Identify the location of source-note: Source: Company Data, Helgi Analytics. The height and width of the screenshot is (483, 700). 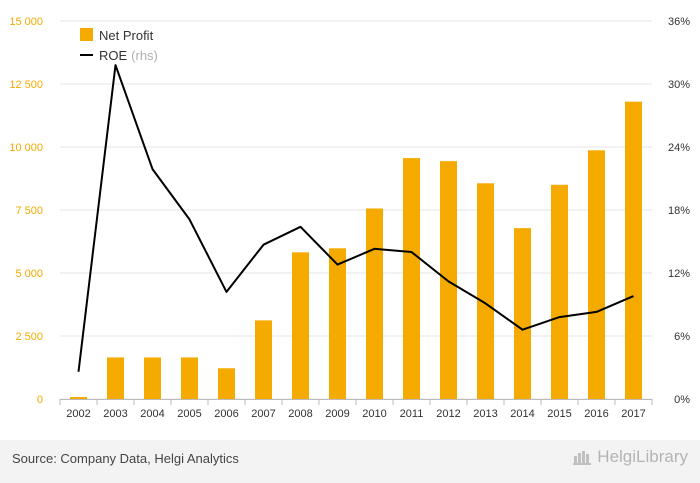
(125, 458).